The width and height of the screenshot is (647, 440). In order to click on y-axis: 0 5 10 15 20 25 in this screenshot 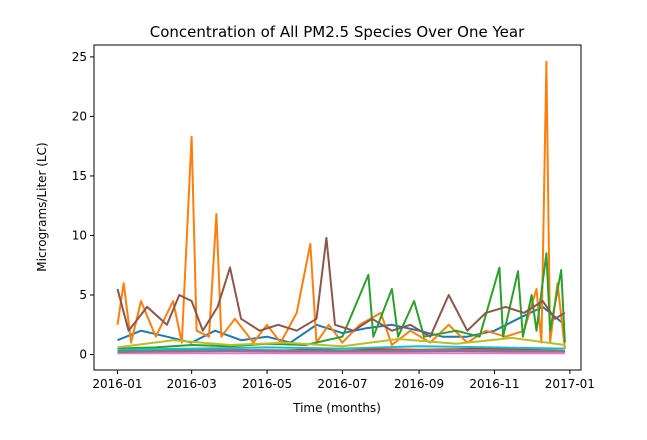, I will do `click(83, 206)`.